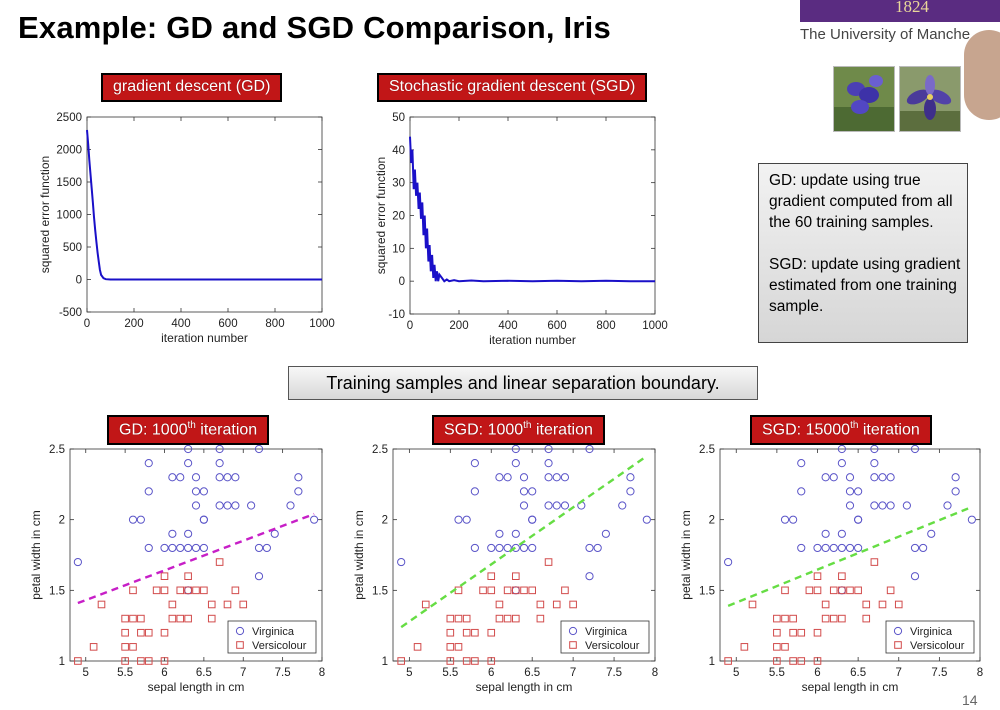  Describe the element at coordinates (512, 87) in the screenshot. I see `sgd-curve-label: Stochastic gradient descent (SGD)` at that location.